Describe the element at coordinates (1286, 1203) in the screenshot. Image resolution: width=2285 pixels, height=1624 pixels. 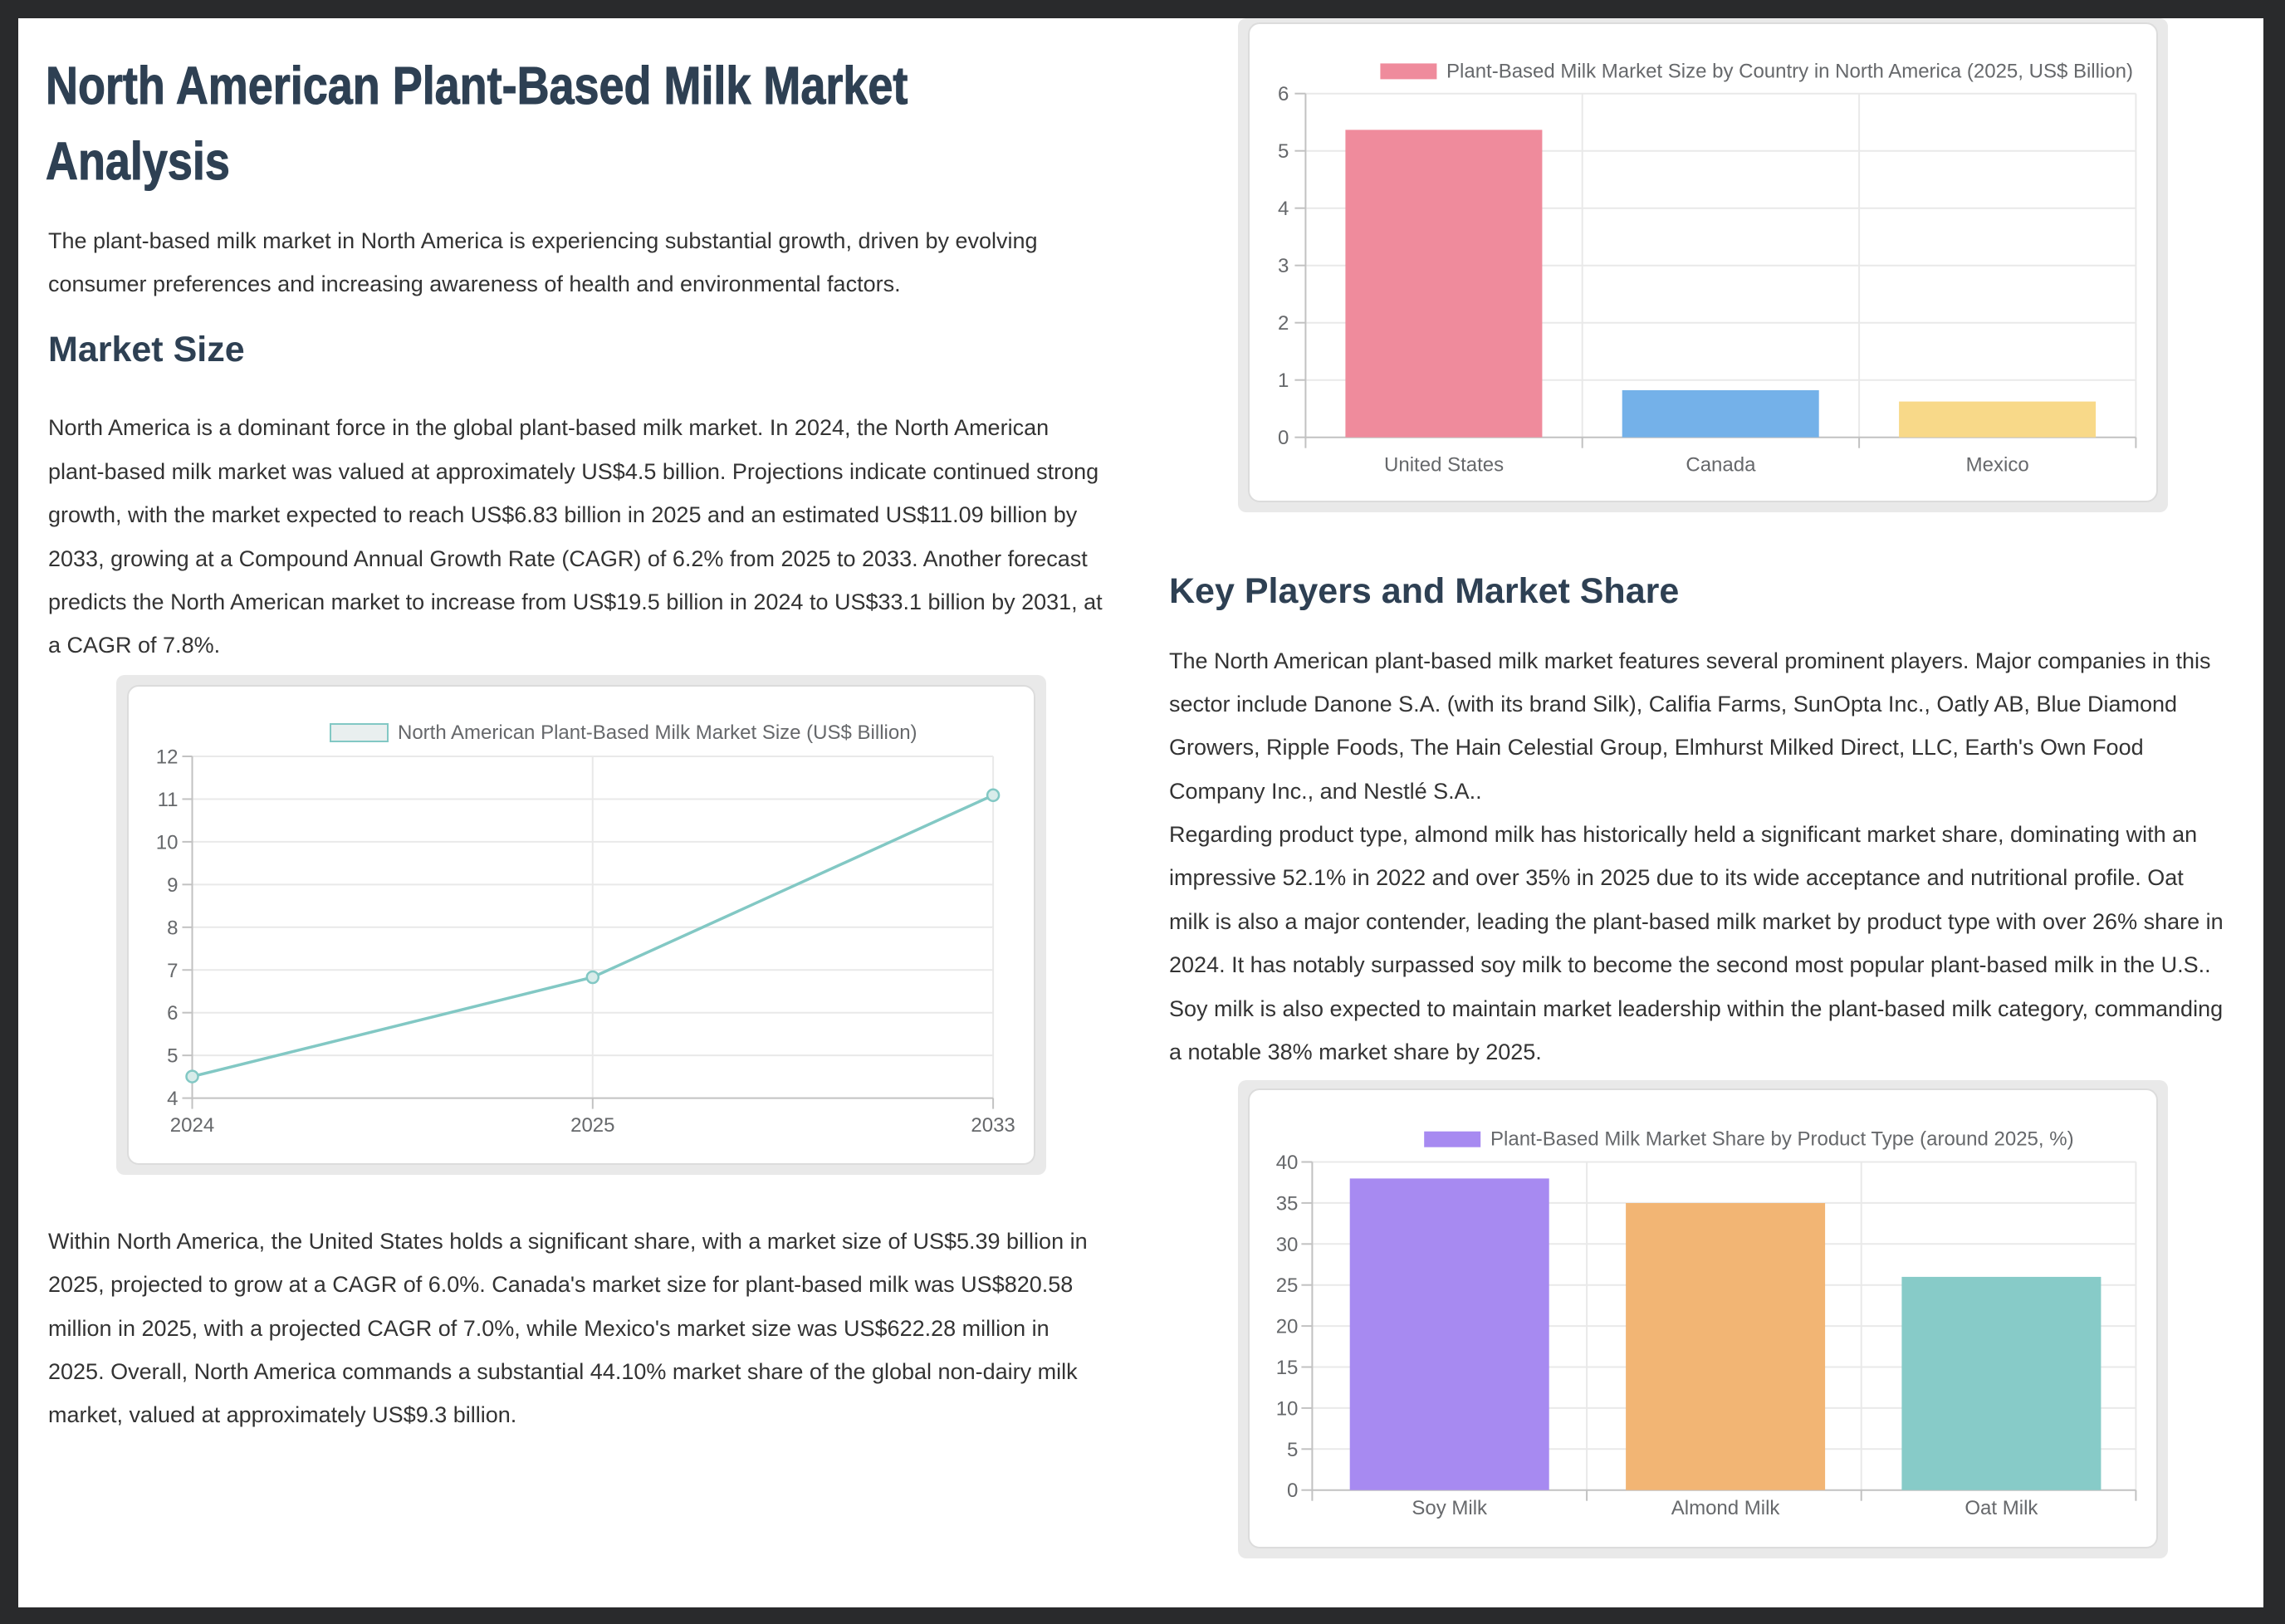
I see `svg-text: 35` at that location.